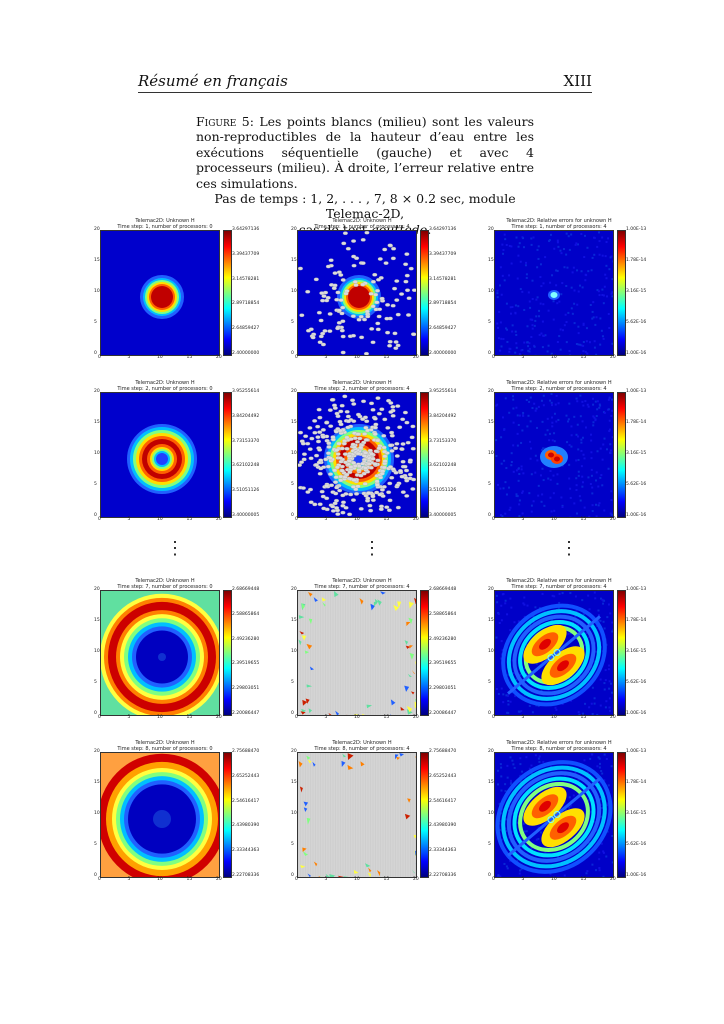  I want to click on plot-canvas, so click(554, 815).